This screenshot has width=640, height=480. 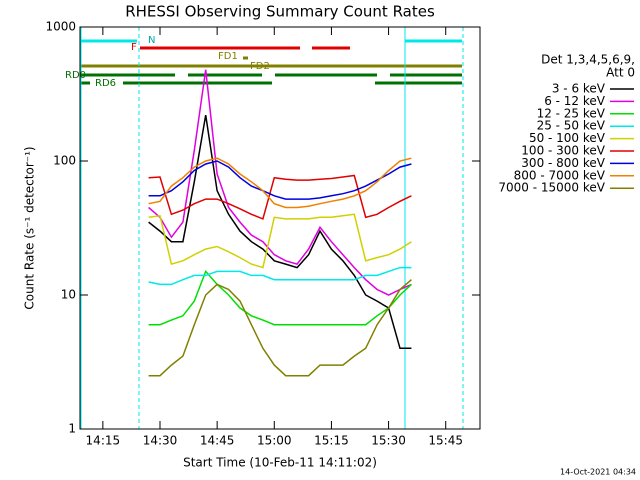 What do you see at coordinates (274, 441) in the screenshot?
I see `x-tick-label: 15:00` at bounding box center [274, 441].